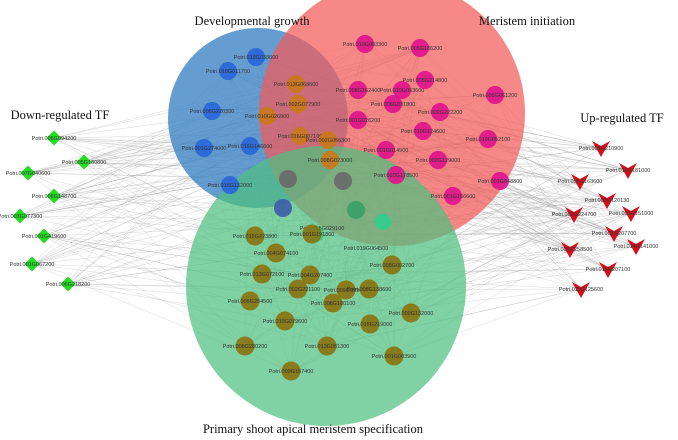 This screenshot has width=678, height=440. I want to click on primary-shoot-node-label: Potri.010G079600, so click(285, 322).